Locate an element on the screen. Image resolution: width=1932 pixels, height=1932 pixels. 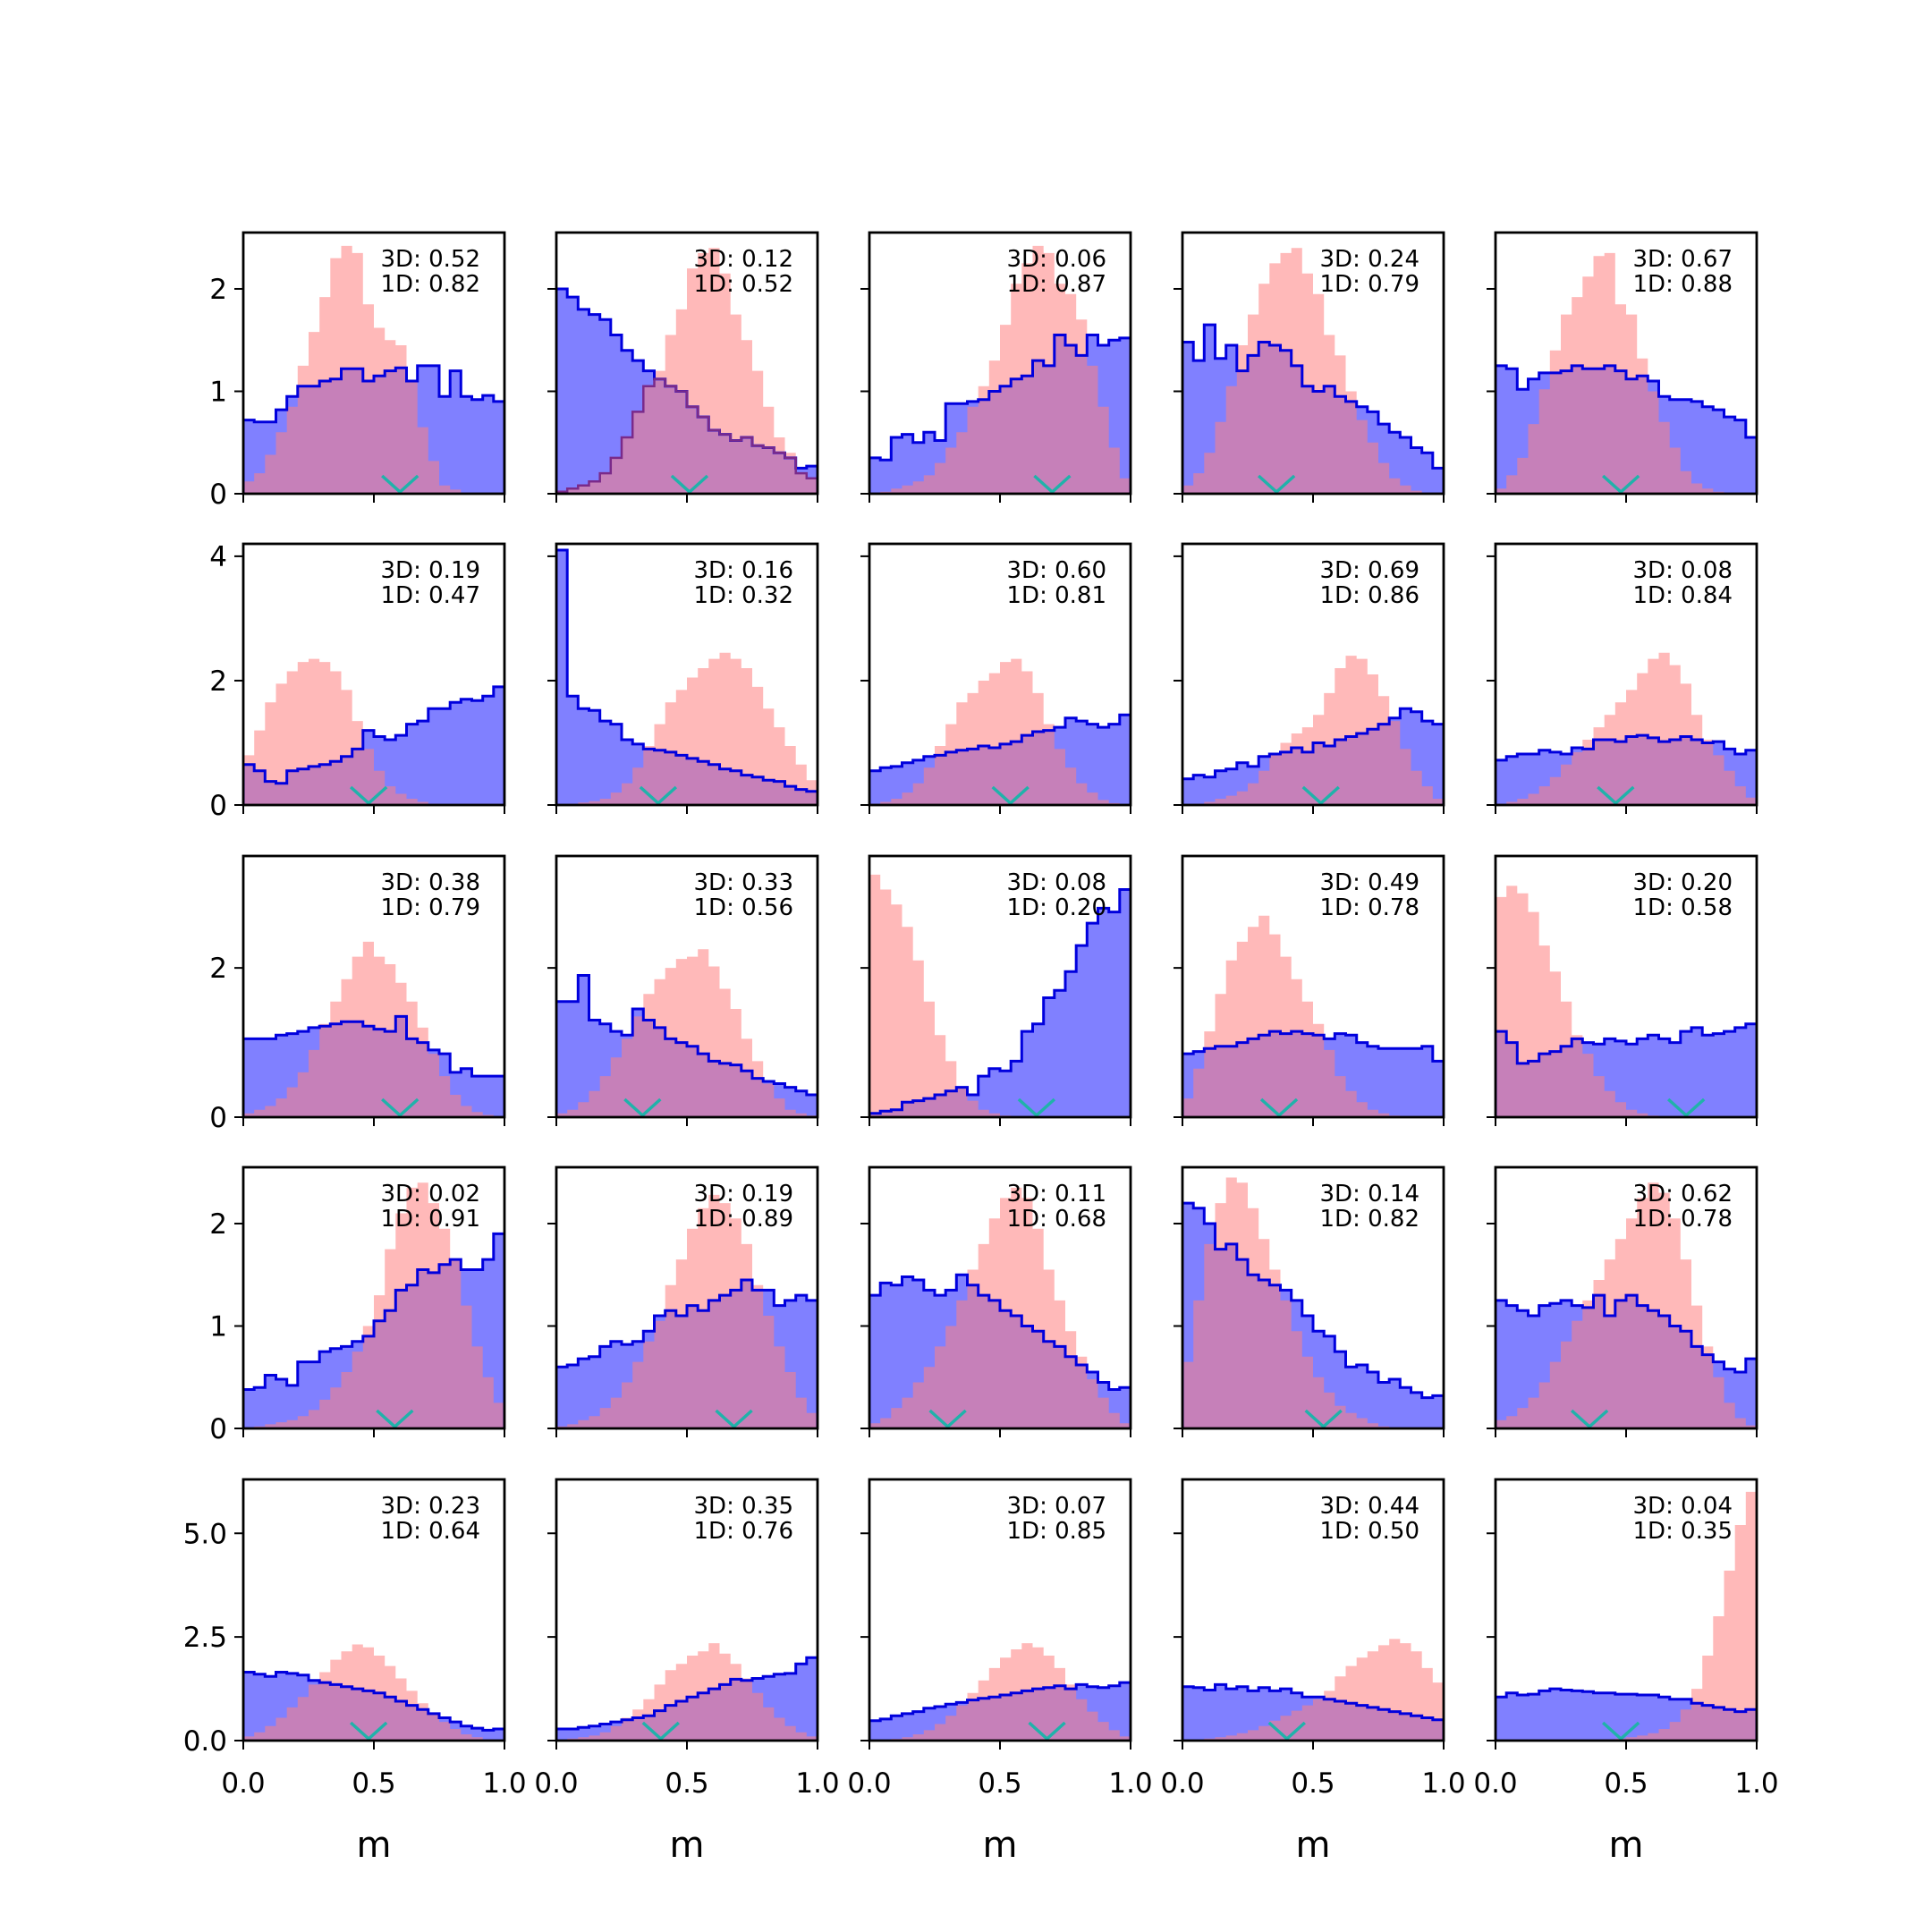
annotation-1d: 1D: 0.88 is located at coordinates (1683, 284).